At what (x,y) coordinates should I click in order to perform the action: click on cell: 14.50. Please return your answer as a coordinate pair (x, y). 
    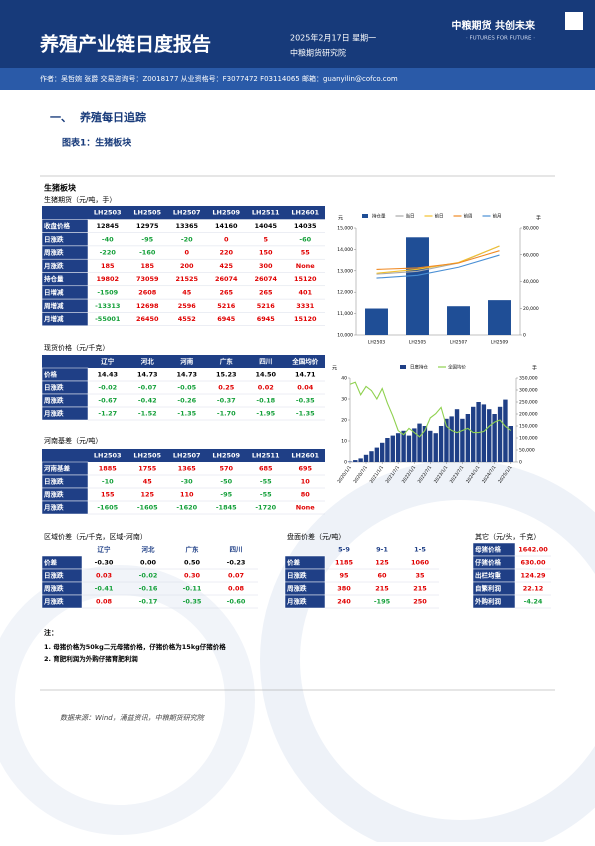
    Looking at the image, I should click on (265, 375).